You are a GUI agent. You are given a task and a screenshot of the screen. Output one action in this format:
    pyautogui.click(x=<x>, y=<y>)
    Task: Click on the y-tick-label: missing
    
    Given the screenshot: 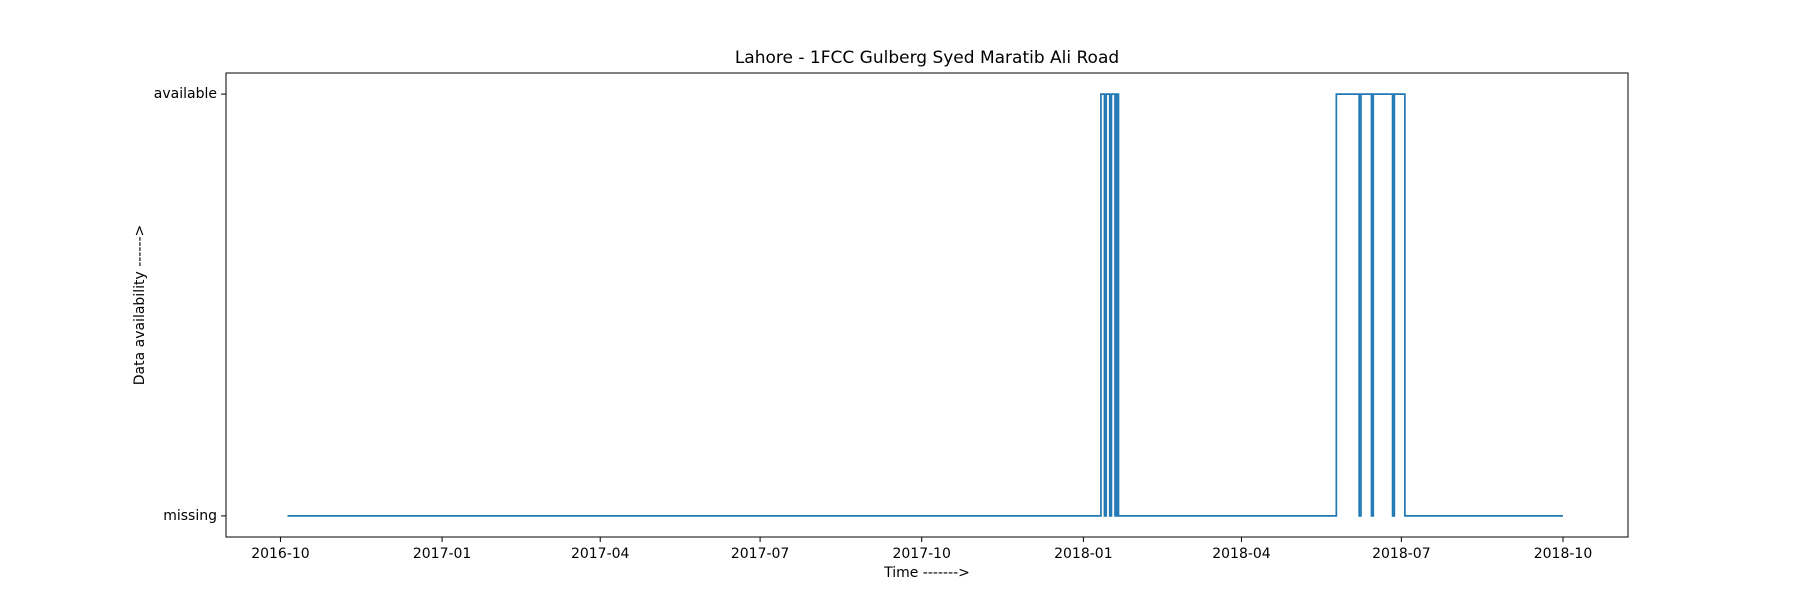 What is the action you would take?
    pyautogui.click(x=190, y=516)
    